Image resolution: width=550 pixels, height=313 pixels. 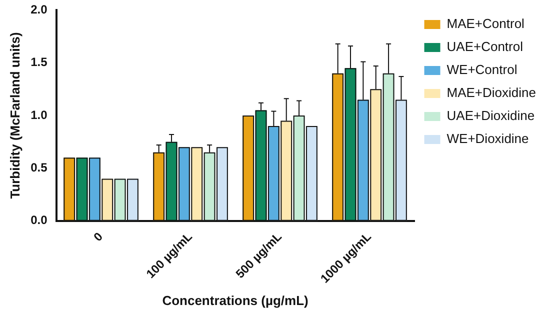 I want to click on legend-label: MAE+Control, so click(x=485, y=24).